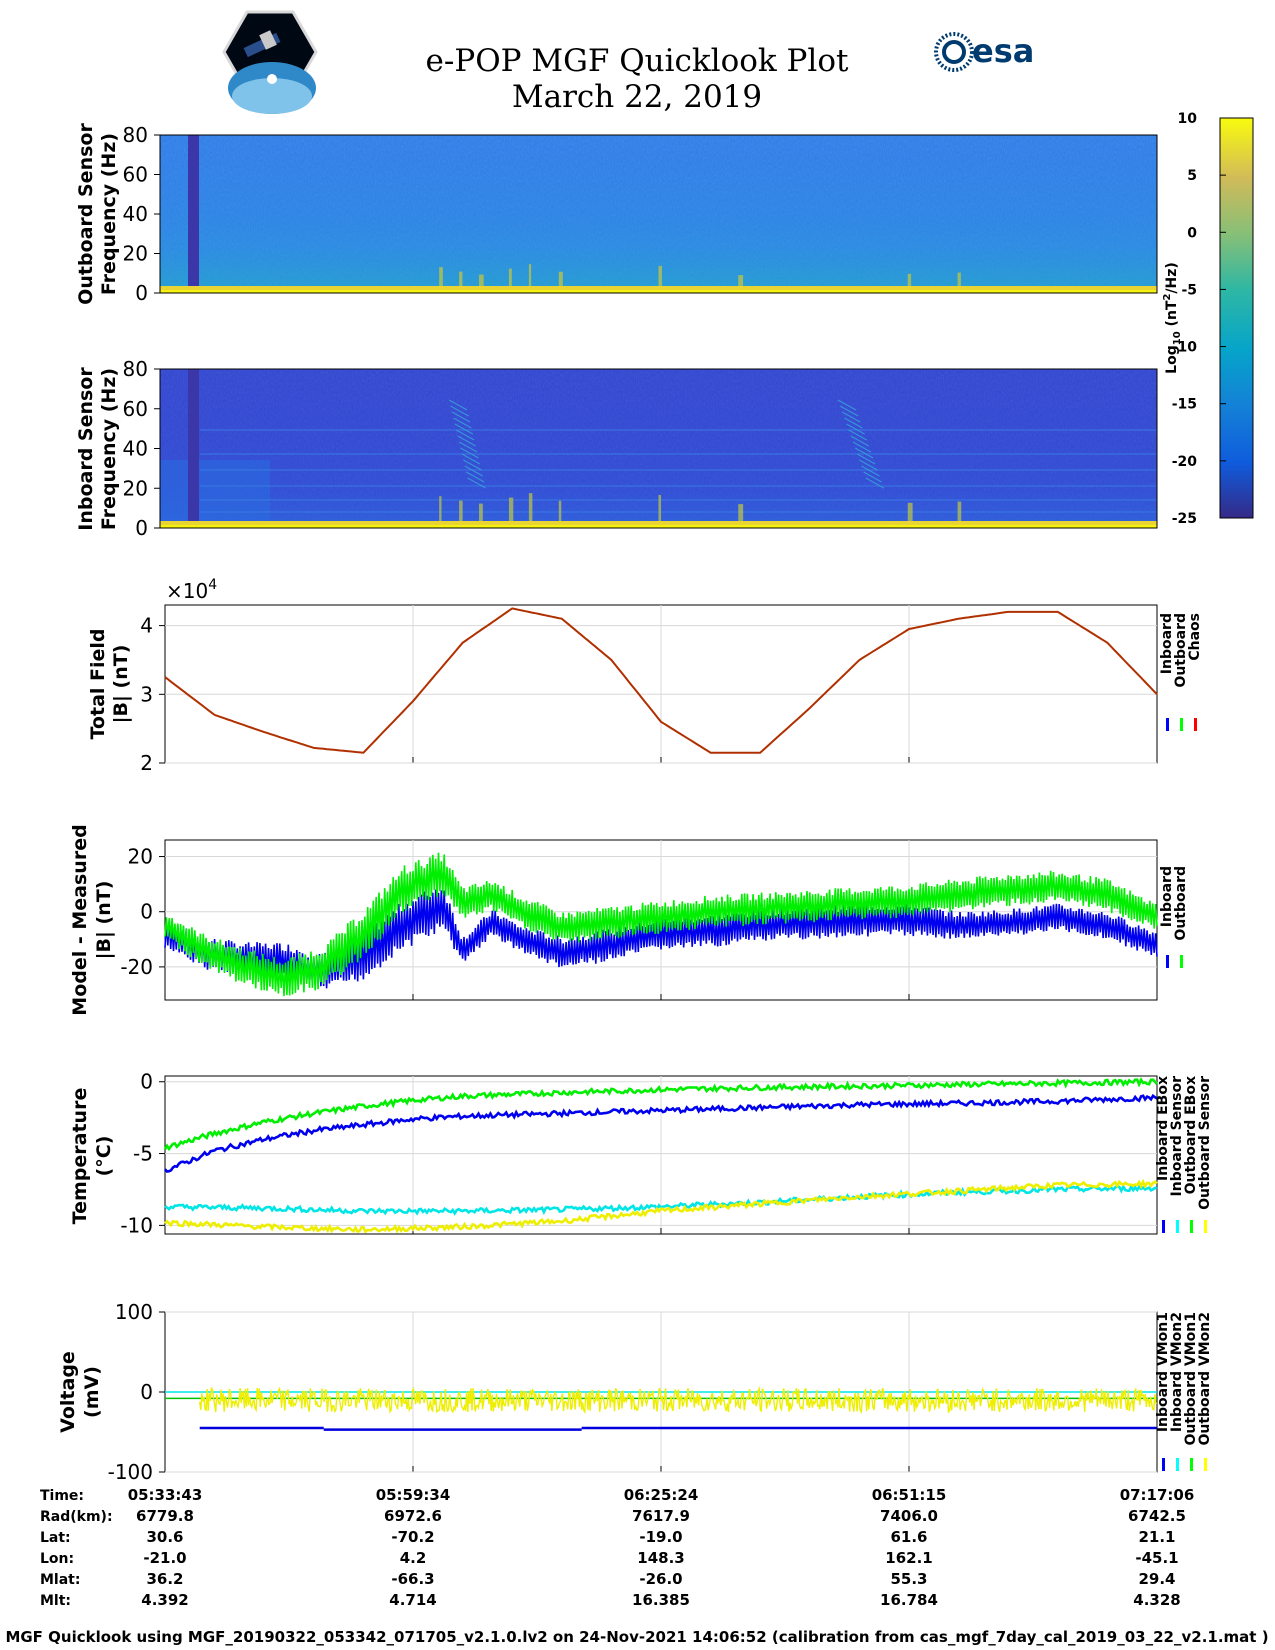 This screenshot has height=1650, width=1275. Describe the element at coordinates (1185, 348) in the screenshot. I see `colorbar-tick-4: -10` at that location.